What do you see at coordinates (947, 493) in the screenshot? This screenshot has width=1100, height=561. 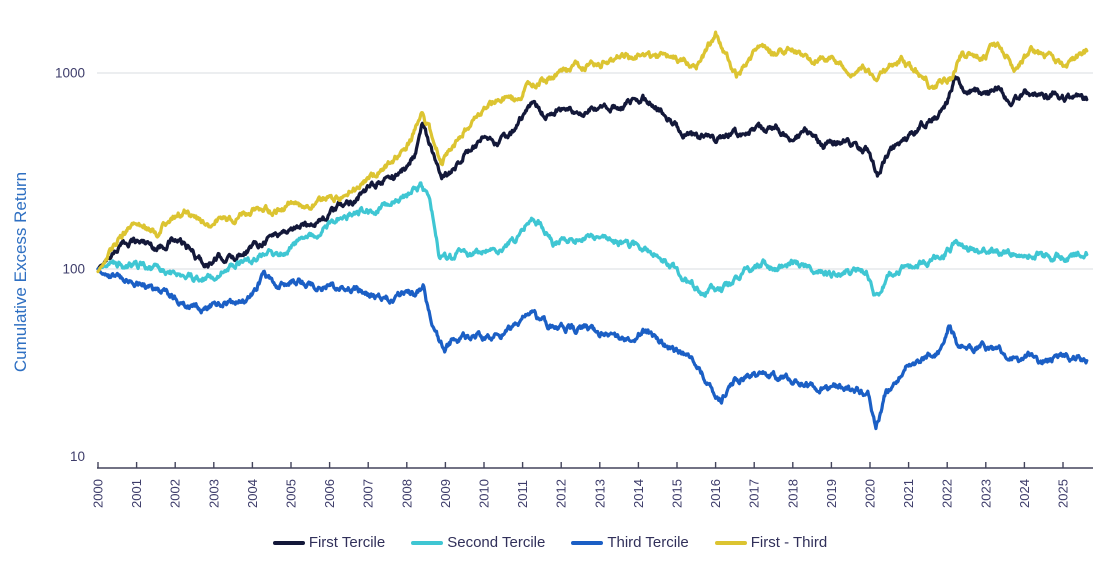 I see `x-tick-label: 2022` at bounding box center [947, 493].